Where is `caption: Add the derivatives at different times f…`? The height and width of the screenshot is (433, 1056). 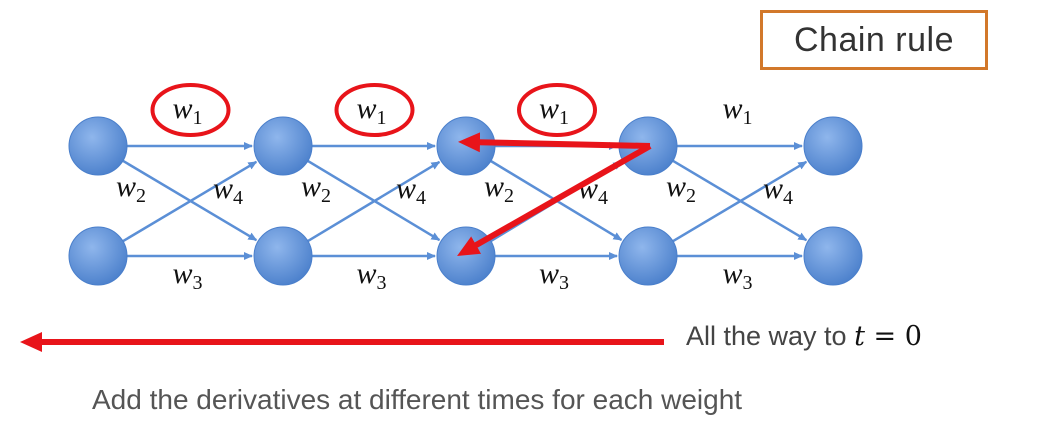 caption: Add the derivatives at different times f… is located at coordinates (417, 399).